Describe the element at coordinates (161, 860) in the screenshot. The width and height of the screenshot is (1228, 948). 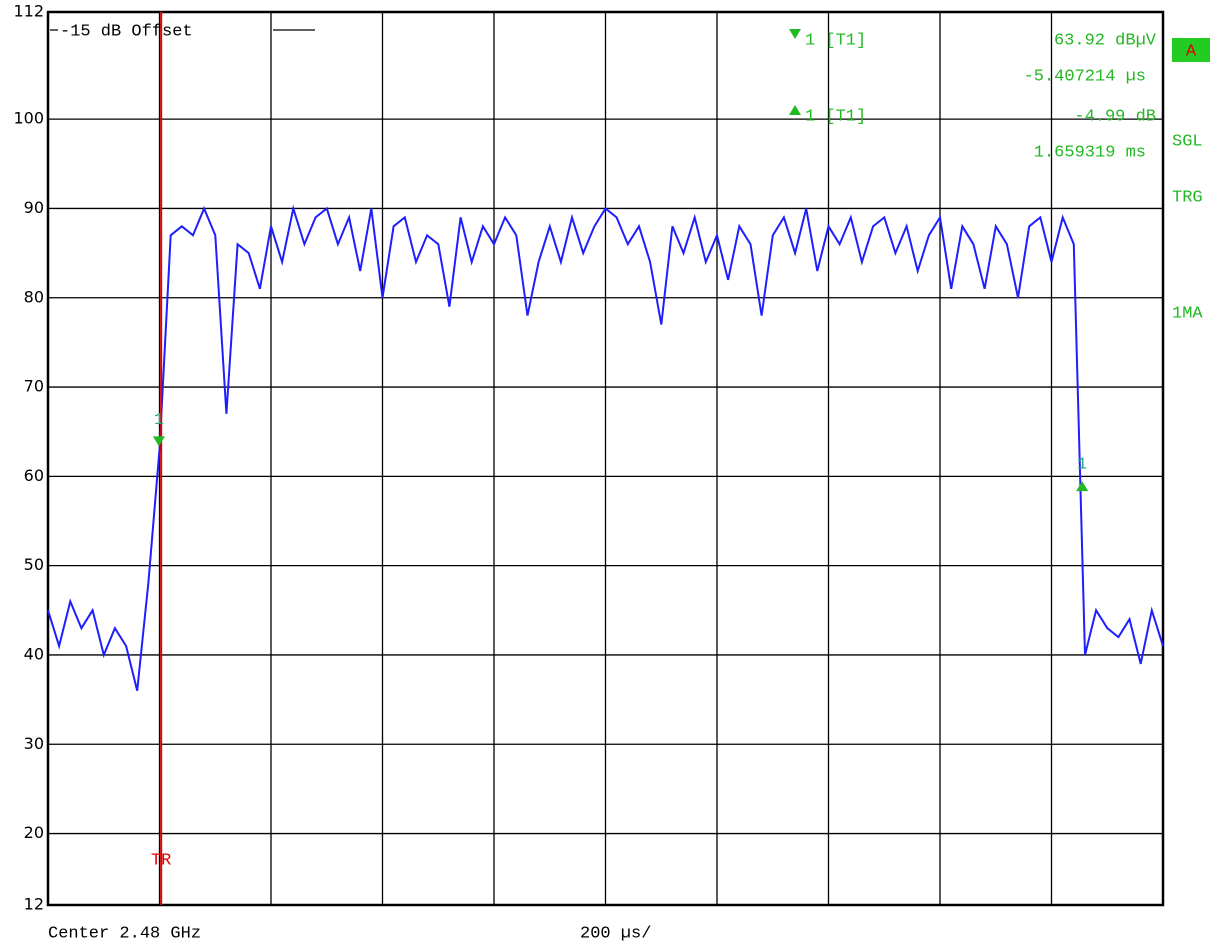
I see `trigger-label: TR` at that location.